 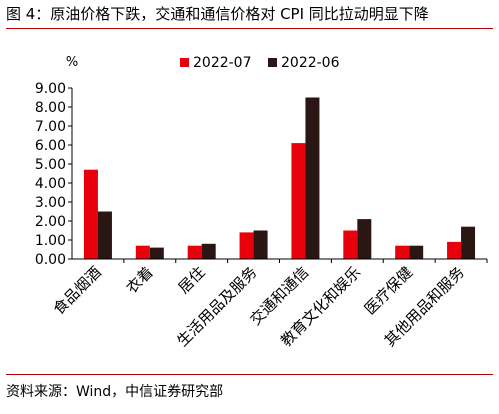 What do you see at coordinates (249, 374) in the screenshot?
I see `source-divider` at bounding box center [249, 374].